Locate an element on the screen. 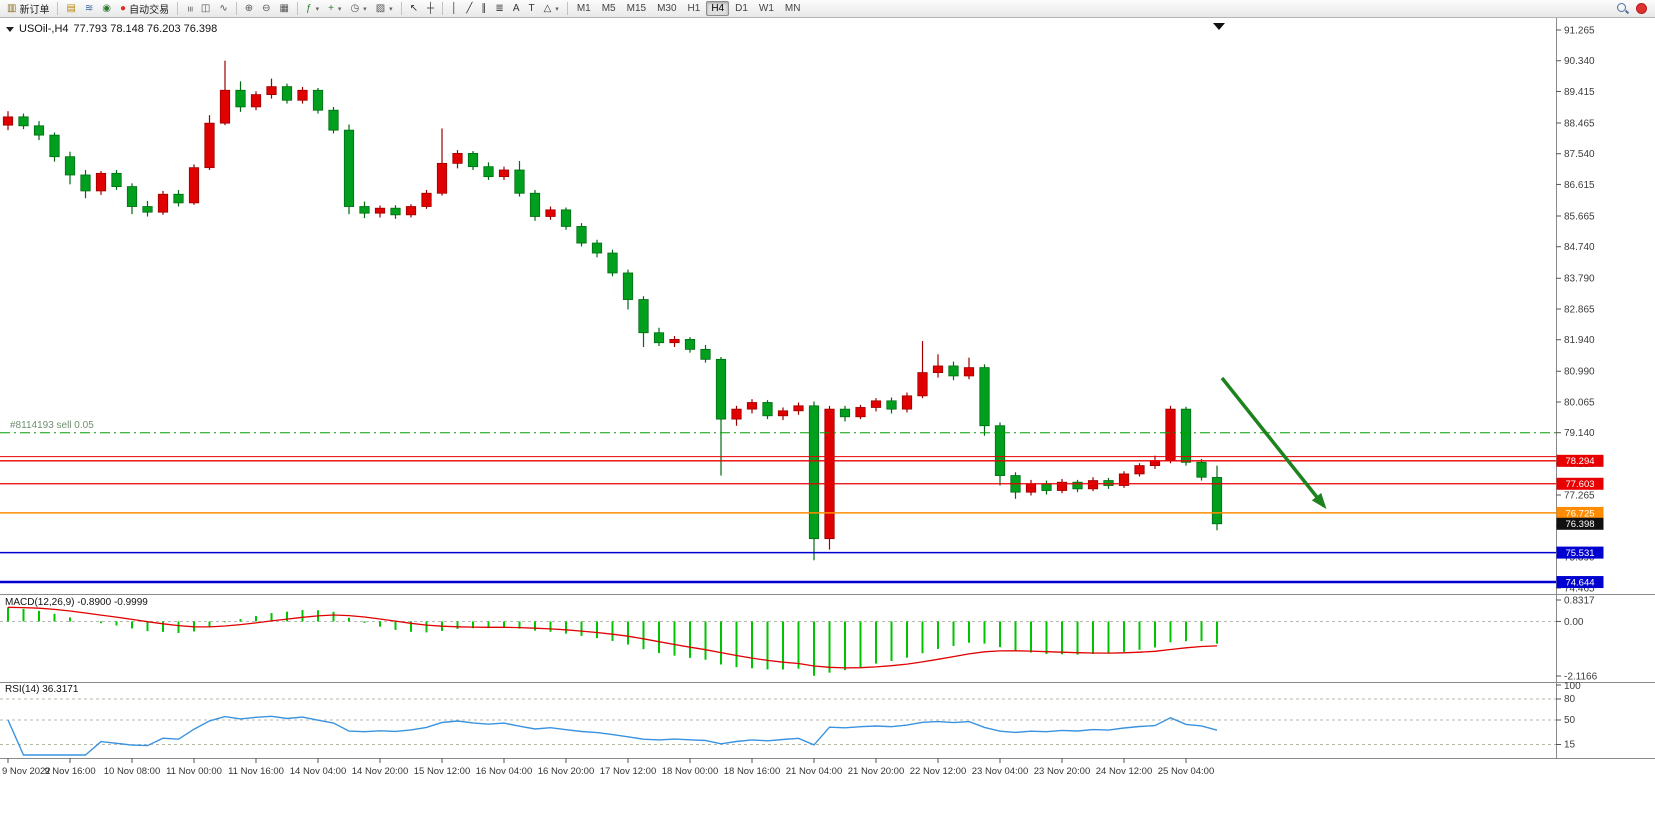 This screenshot has width=1655, height=821. vertical-line-icon: │ is located at coordinates (454, 8).